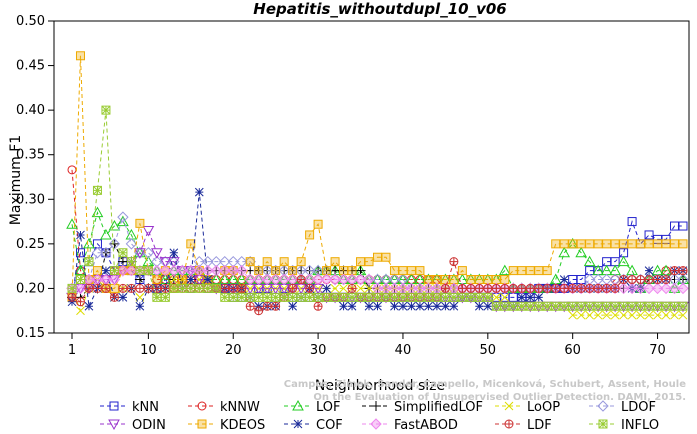 This screenshot has height=434, width=697. Describe the element at coordinates (30, 244) in the screenshot. I see `y-tick-label: 0.25` at that location.